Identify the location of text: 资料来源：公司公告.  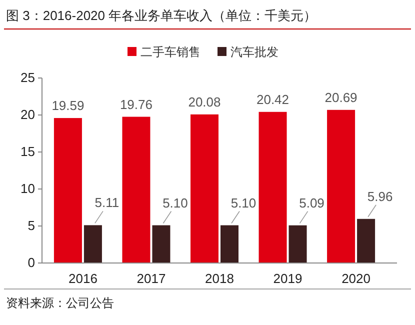
(60, 303).